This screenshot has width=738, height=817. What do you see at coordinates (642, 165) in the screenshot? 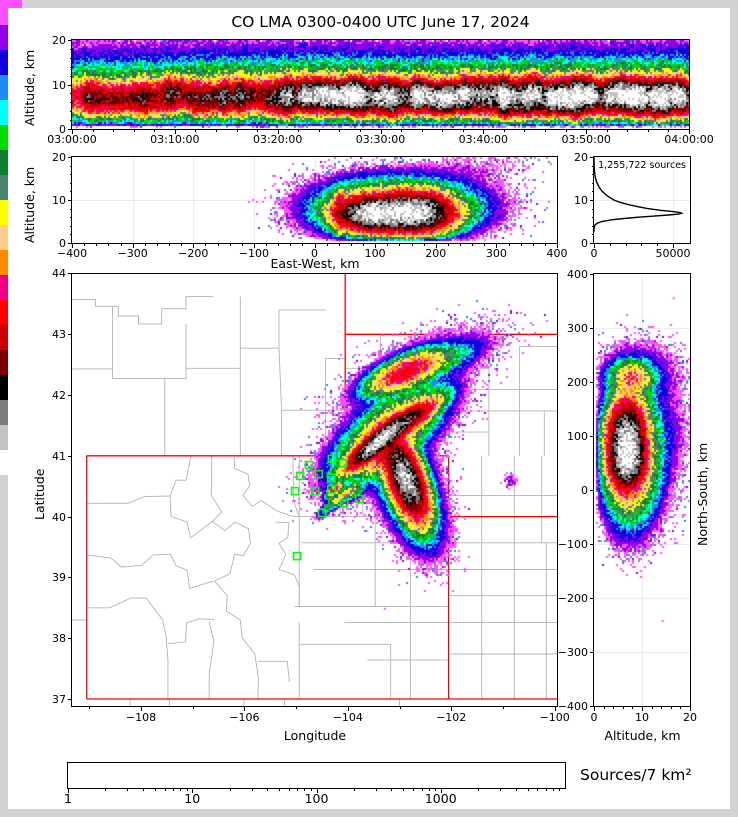
I see `source-count-annotation: 1,255,722 sources` at bounding box center [642, 165].